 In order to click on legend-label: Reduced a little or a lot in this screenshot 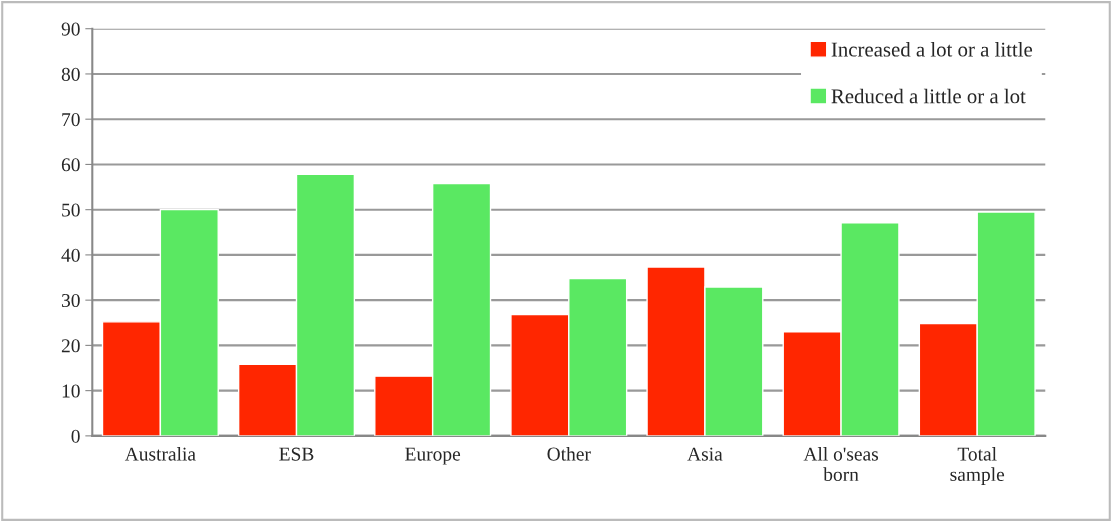, I will do `click(928, 96)`.